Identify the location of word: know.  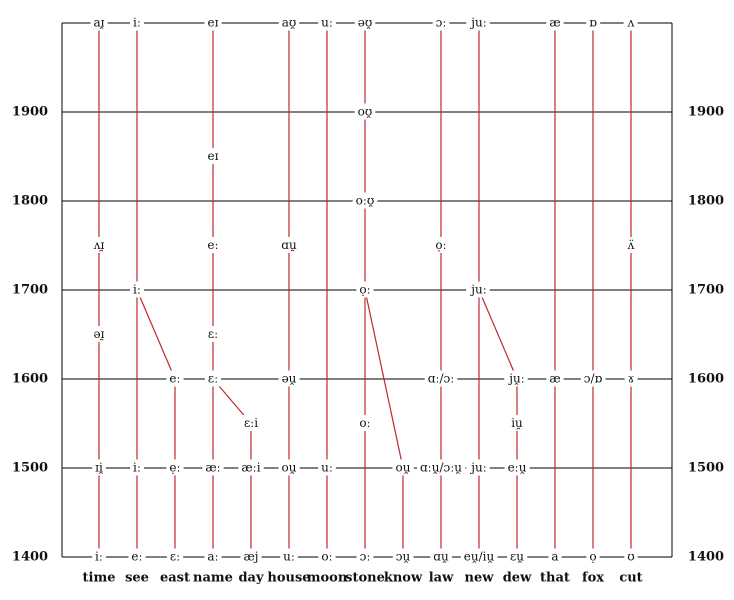
(403, 578).